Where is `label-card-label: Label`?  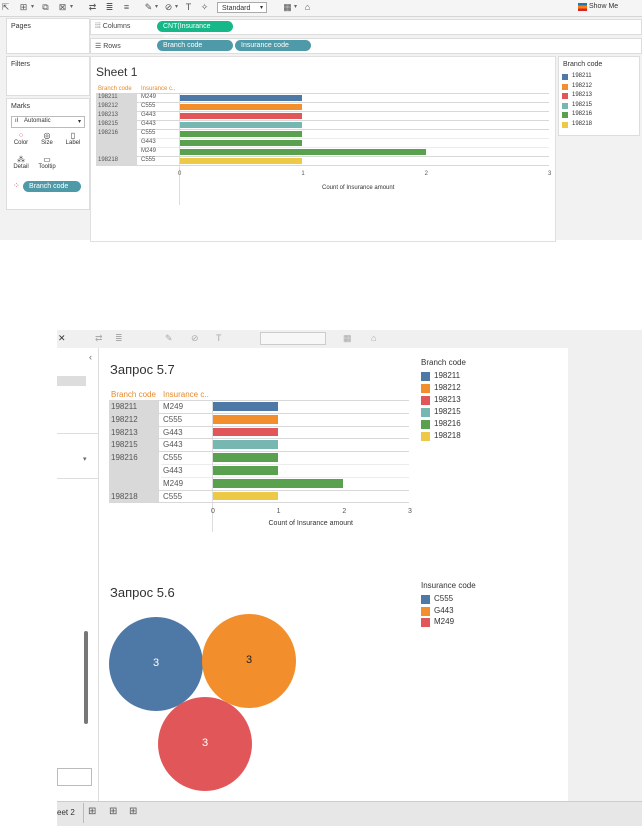
label-card-label: Label is located at coordinates (73, 143).